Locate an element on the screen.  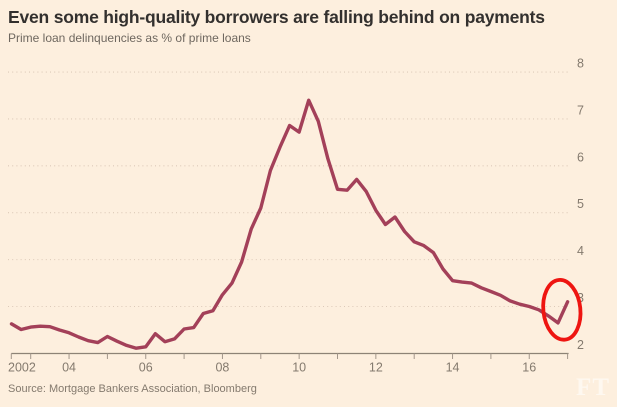
x-axis-label-04: 04 is located at coordinates (69, 368).